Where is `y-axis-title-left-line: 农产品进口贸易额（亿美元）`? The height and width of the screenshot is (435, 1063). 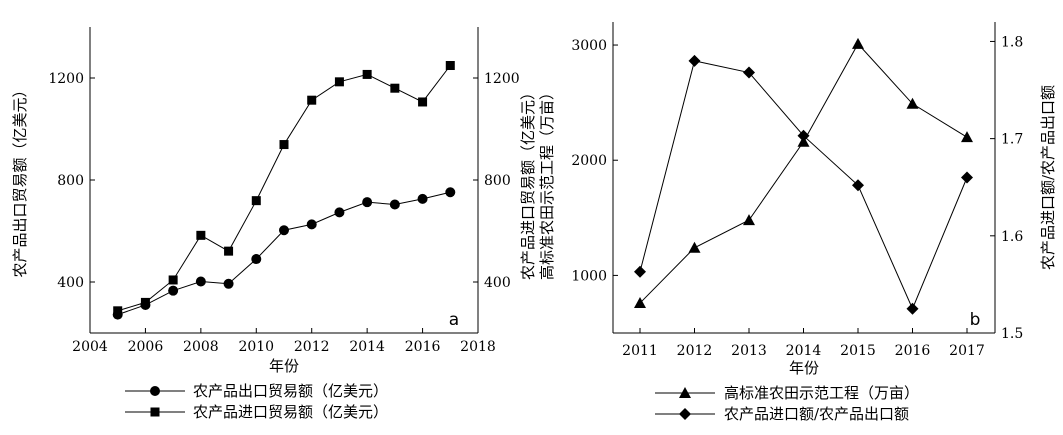
y-axis-title-left-line: 农产品进口贸易额（亿美元） is located at coordinates (528, 182).